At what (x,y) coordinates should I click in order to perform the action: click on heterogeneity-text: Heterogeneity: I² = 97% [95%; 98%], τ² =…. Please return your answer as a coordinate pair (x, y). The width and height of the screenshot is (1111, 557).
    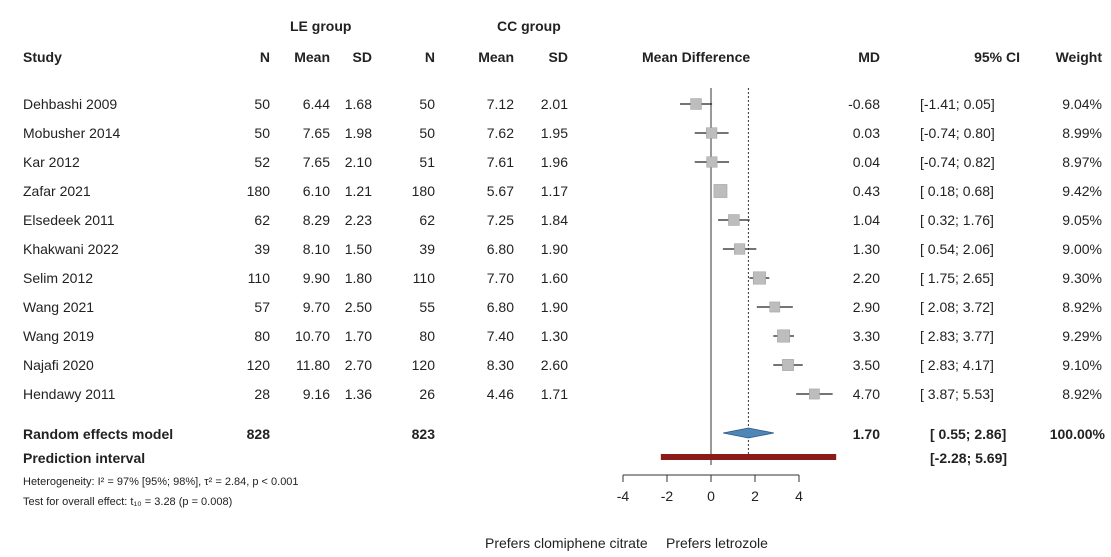
    Looking at the image, I should click on (161, 482).